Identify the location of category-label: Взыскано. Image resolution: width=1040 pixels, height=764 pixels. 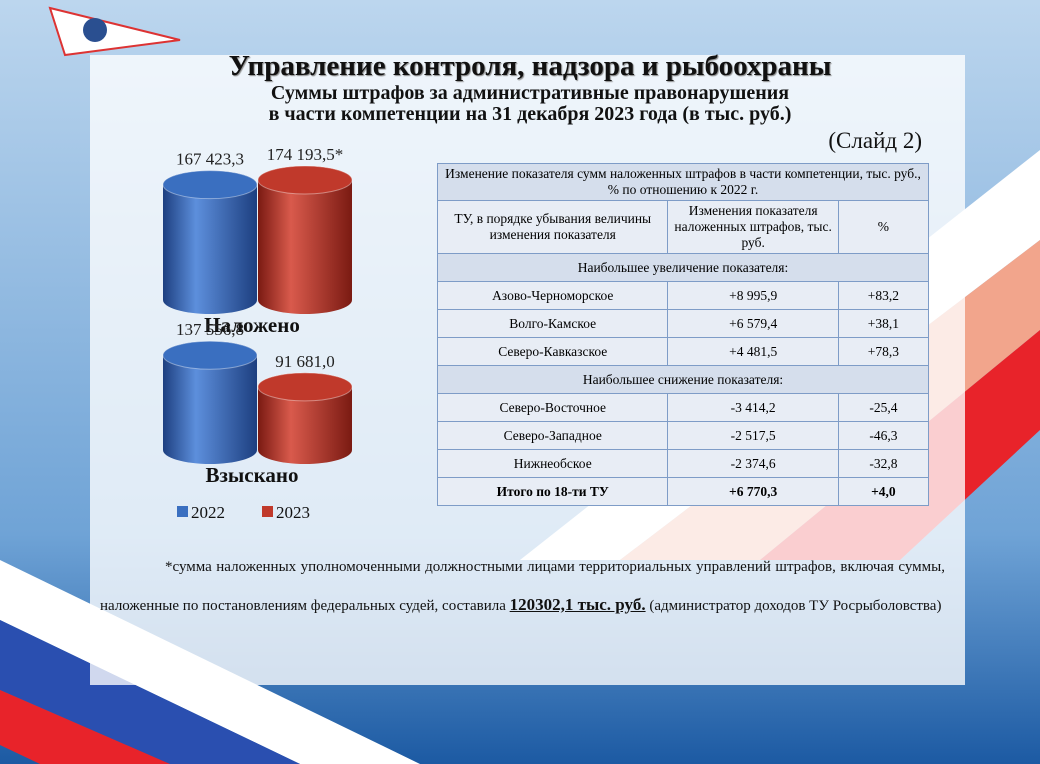
(251, 475).